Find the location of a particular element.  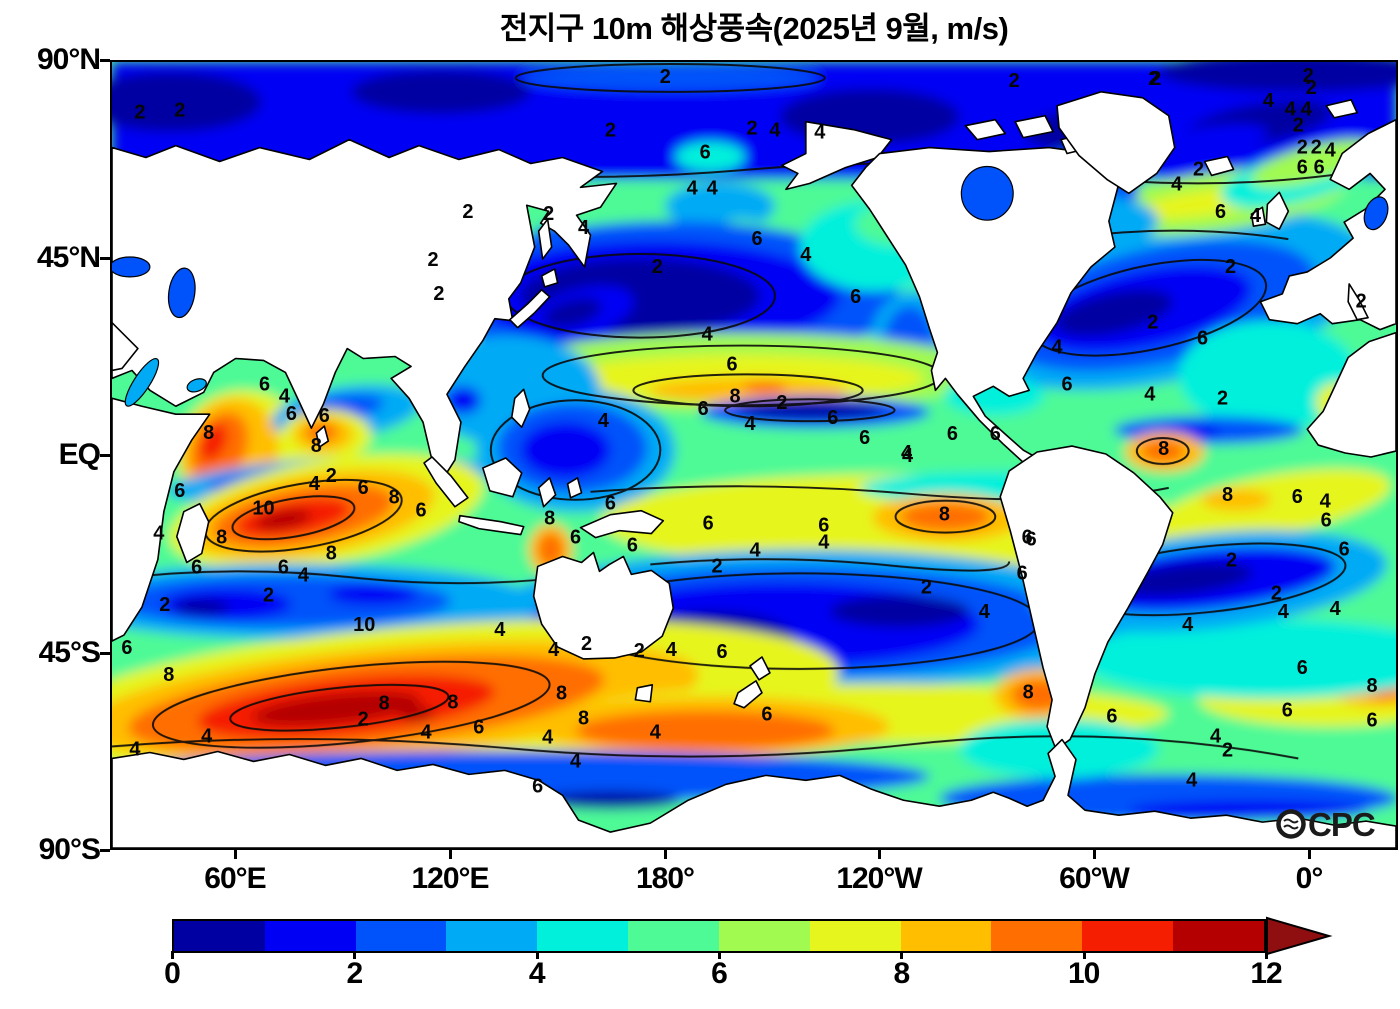

land-africa-east is located at coordinates (161, 519).